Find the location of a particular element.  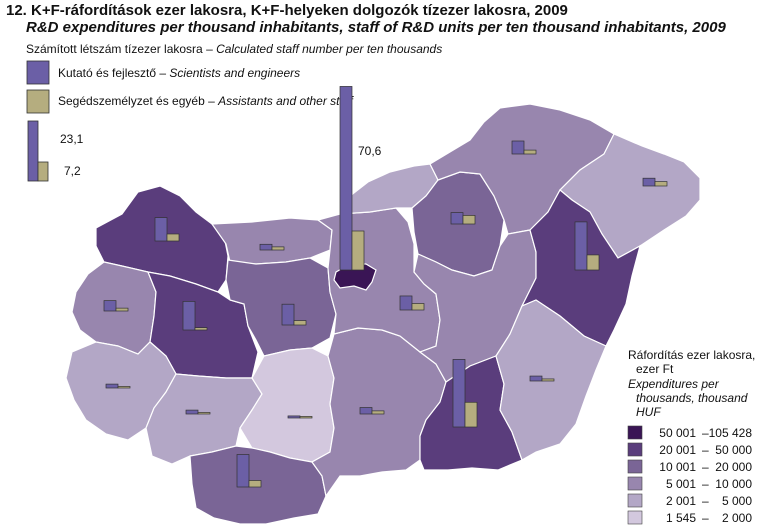

researchers-bar-somogy is located at coordinates (192, 412).